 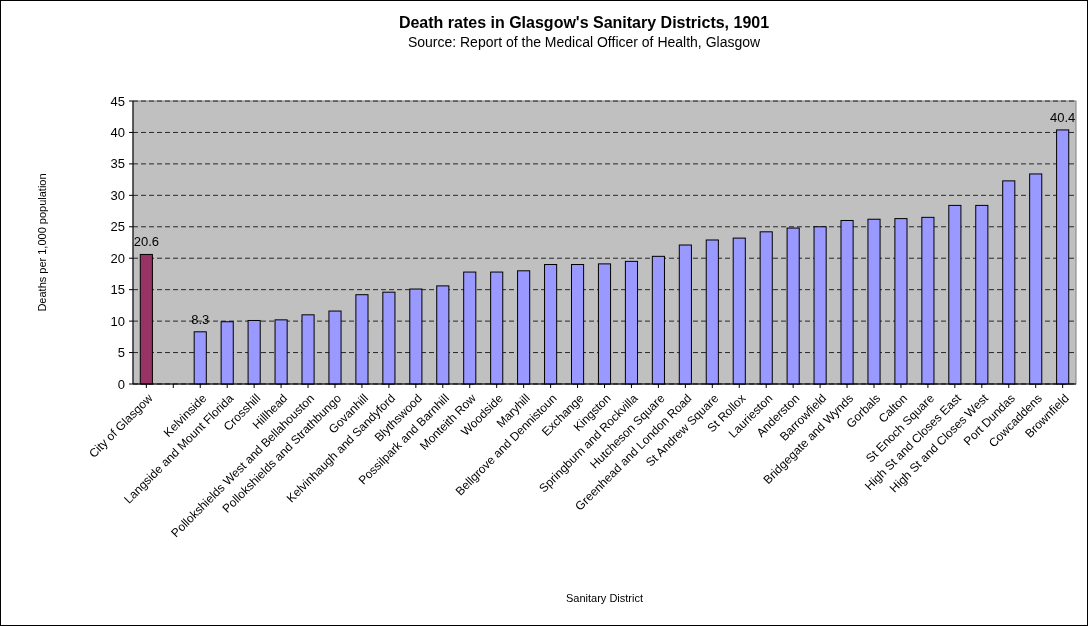 I want to click on y-tick-label: 20, so click(x=117, y=258).